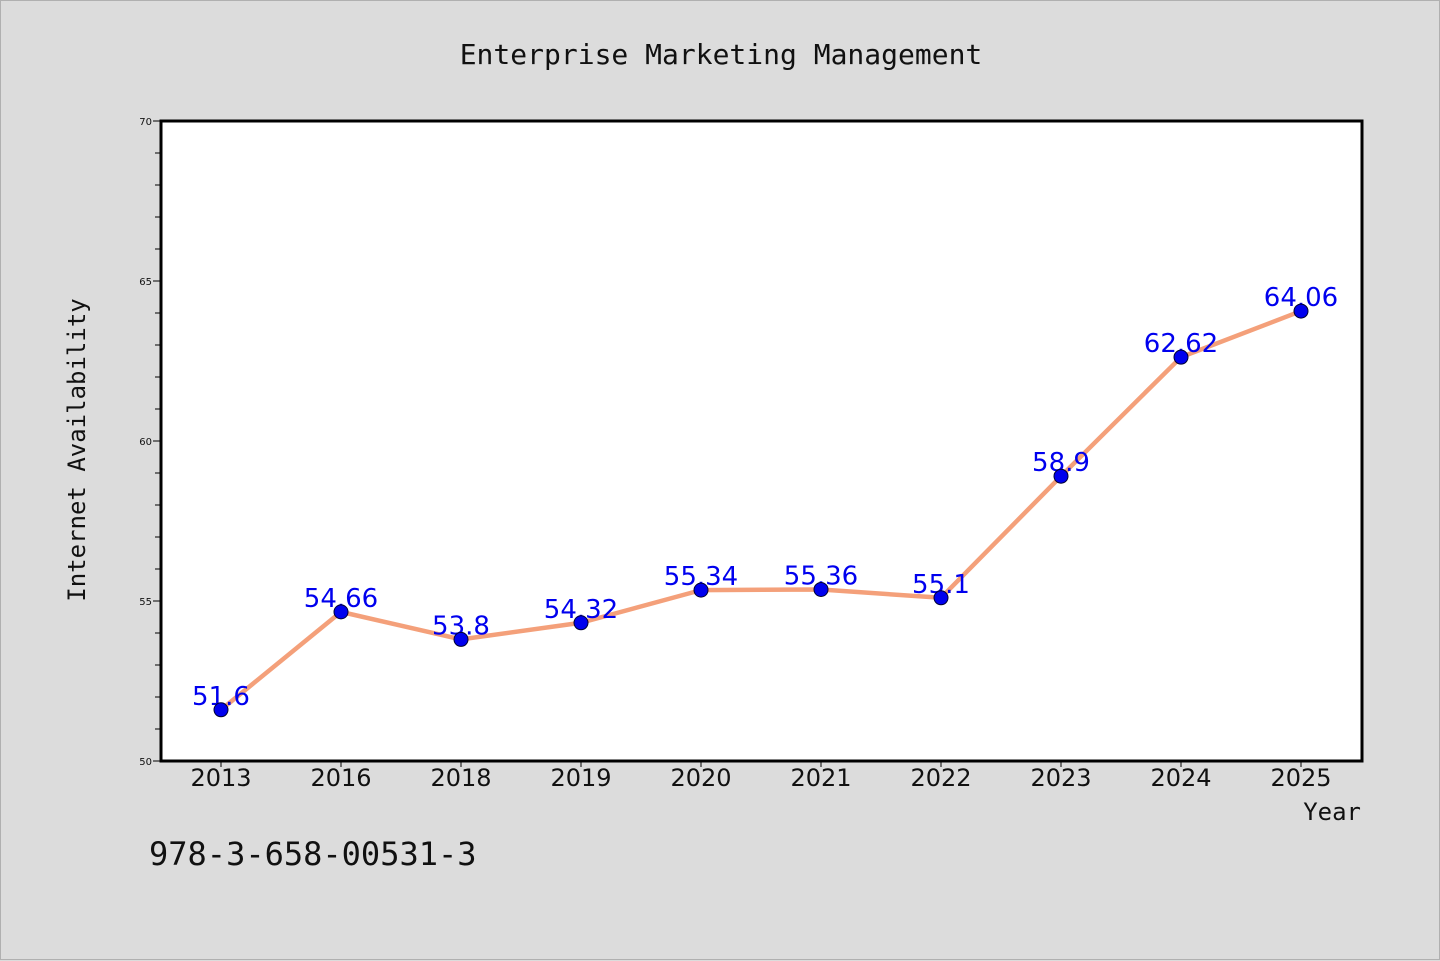  Describe the element at coordinates (220, 778) in the screenshot. I see `x-tick-label: 2013` at that location.